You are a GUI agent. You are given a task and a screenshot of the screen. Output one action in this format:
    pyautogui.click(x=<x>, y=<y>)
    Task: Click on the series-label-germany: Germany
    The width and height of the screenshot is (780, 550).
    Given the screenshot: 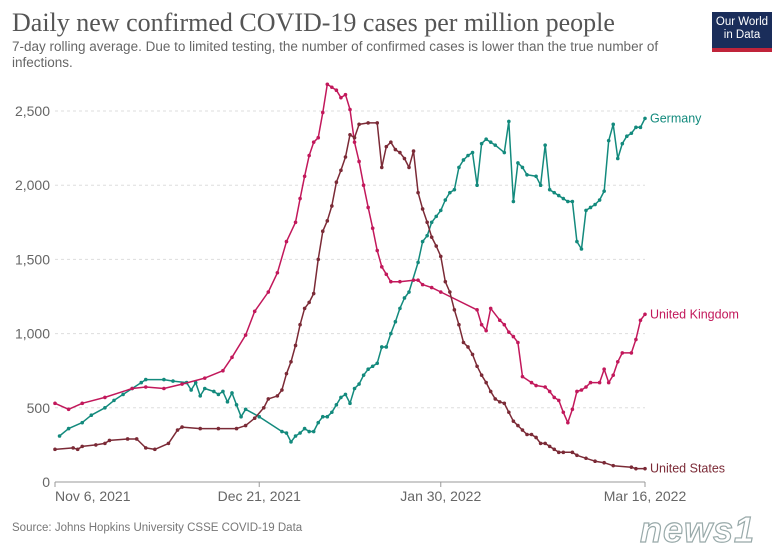 What is the action you would take?
    pyautogui.click(x=676, y=118)
    